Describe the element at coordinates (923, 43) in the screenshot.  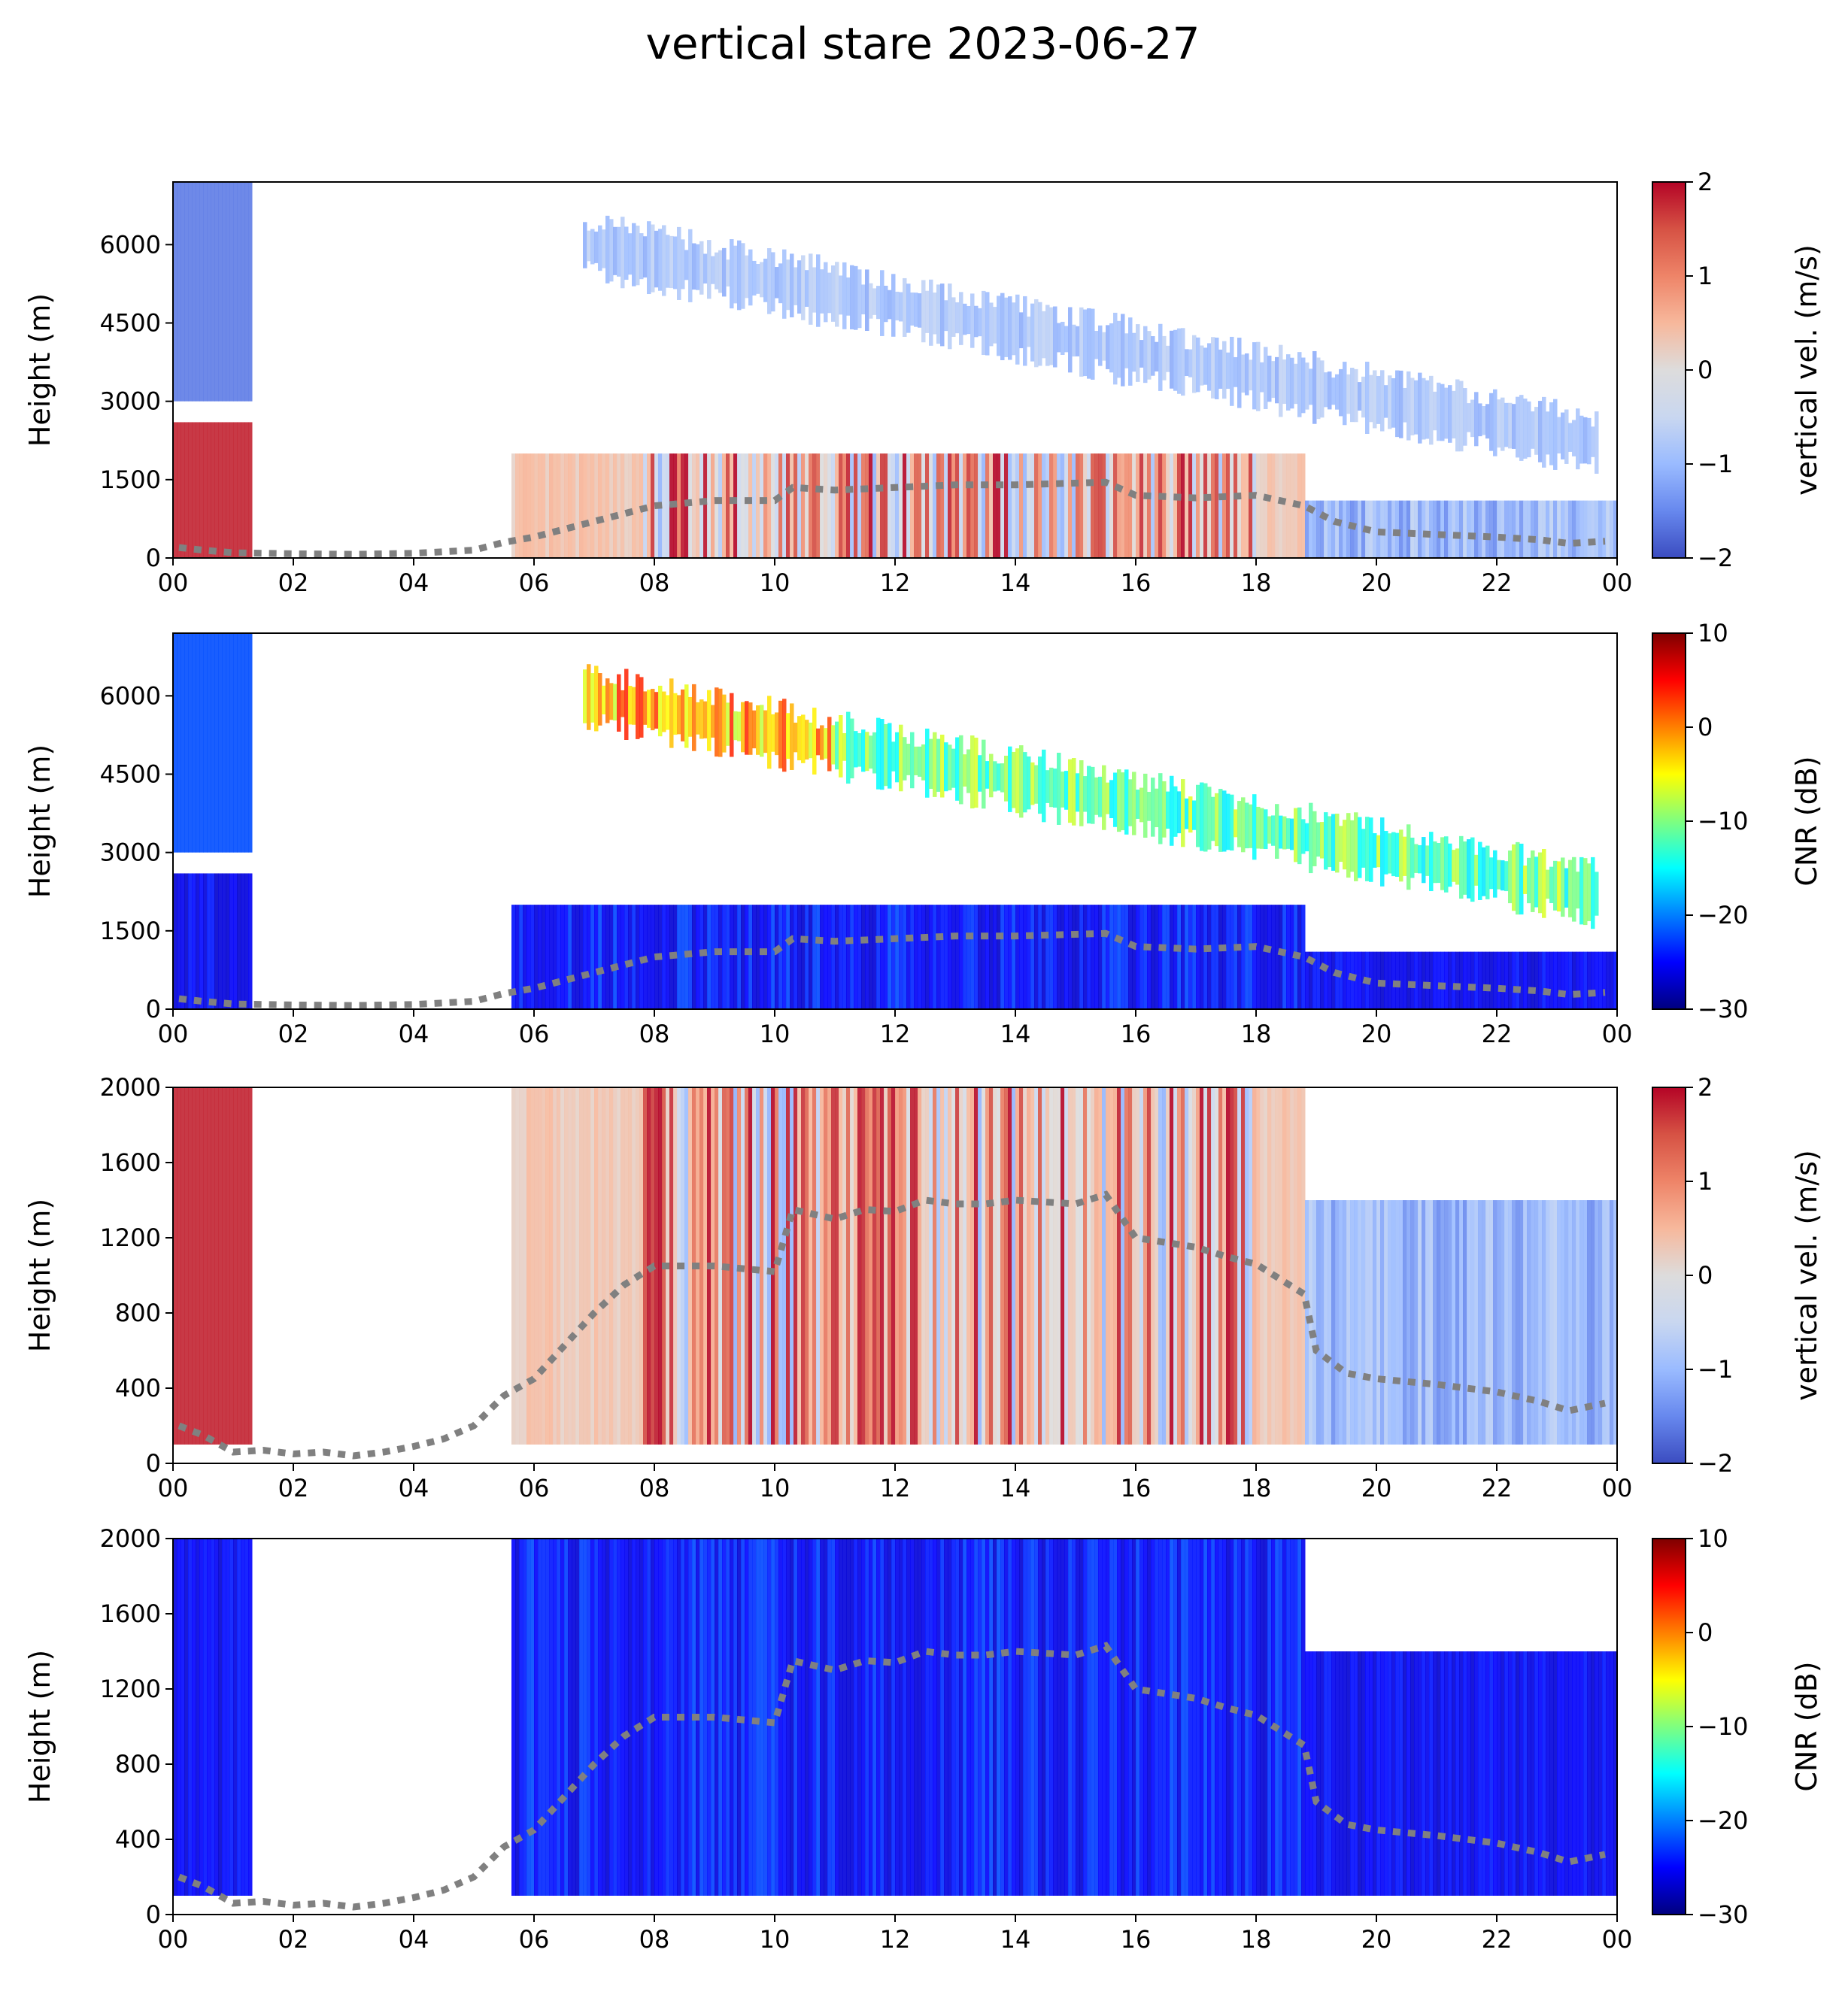
I see `figure-title: vertical stare 2023-06-27` at that location.